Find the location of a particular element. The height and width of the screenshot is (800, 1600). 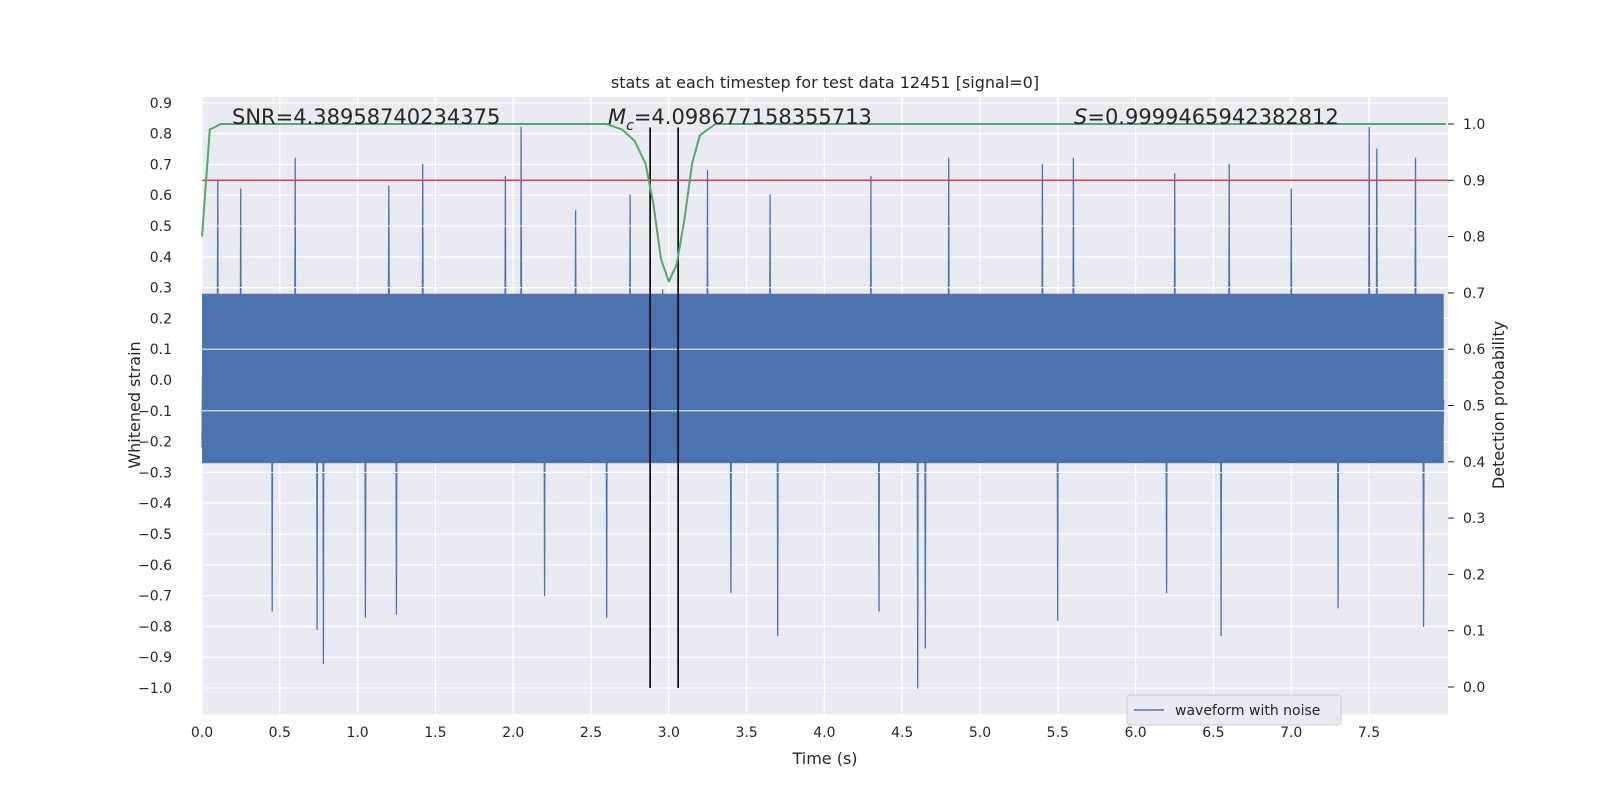

y2-tick-label: 0.0 is located at coordinates (1474, 688).